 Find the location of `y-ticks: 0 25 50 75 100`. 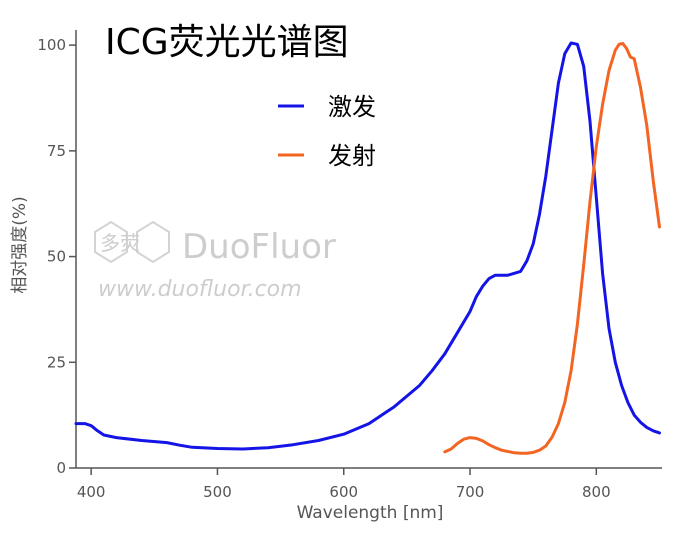

y-ticks: 0 25 50 75 100 is located at coordinates (56, 256).